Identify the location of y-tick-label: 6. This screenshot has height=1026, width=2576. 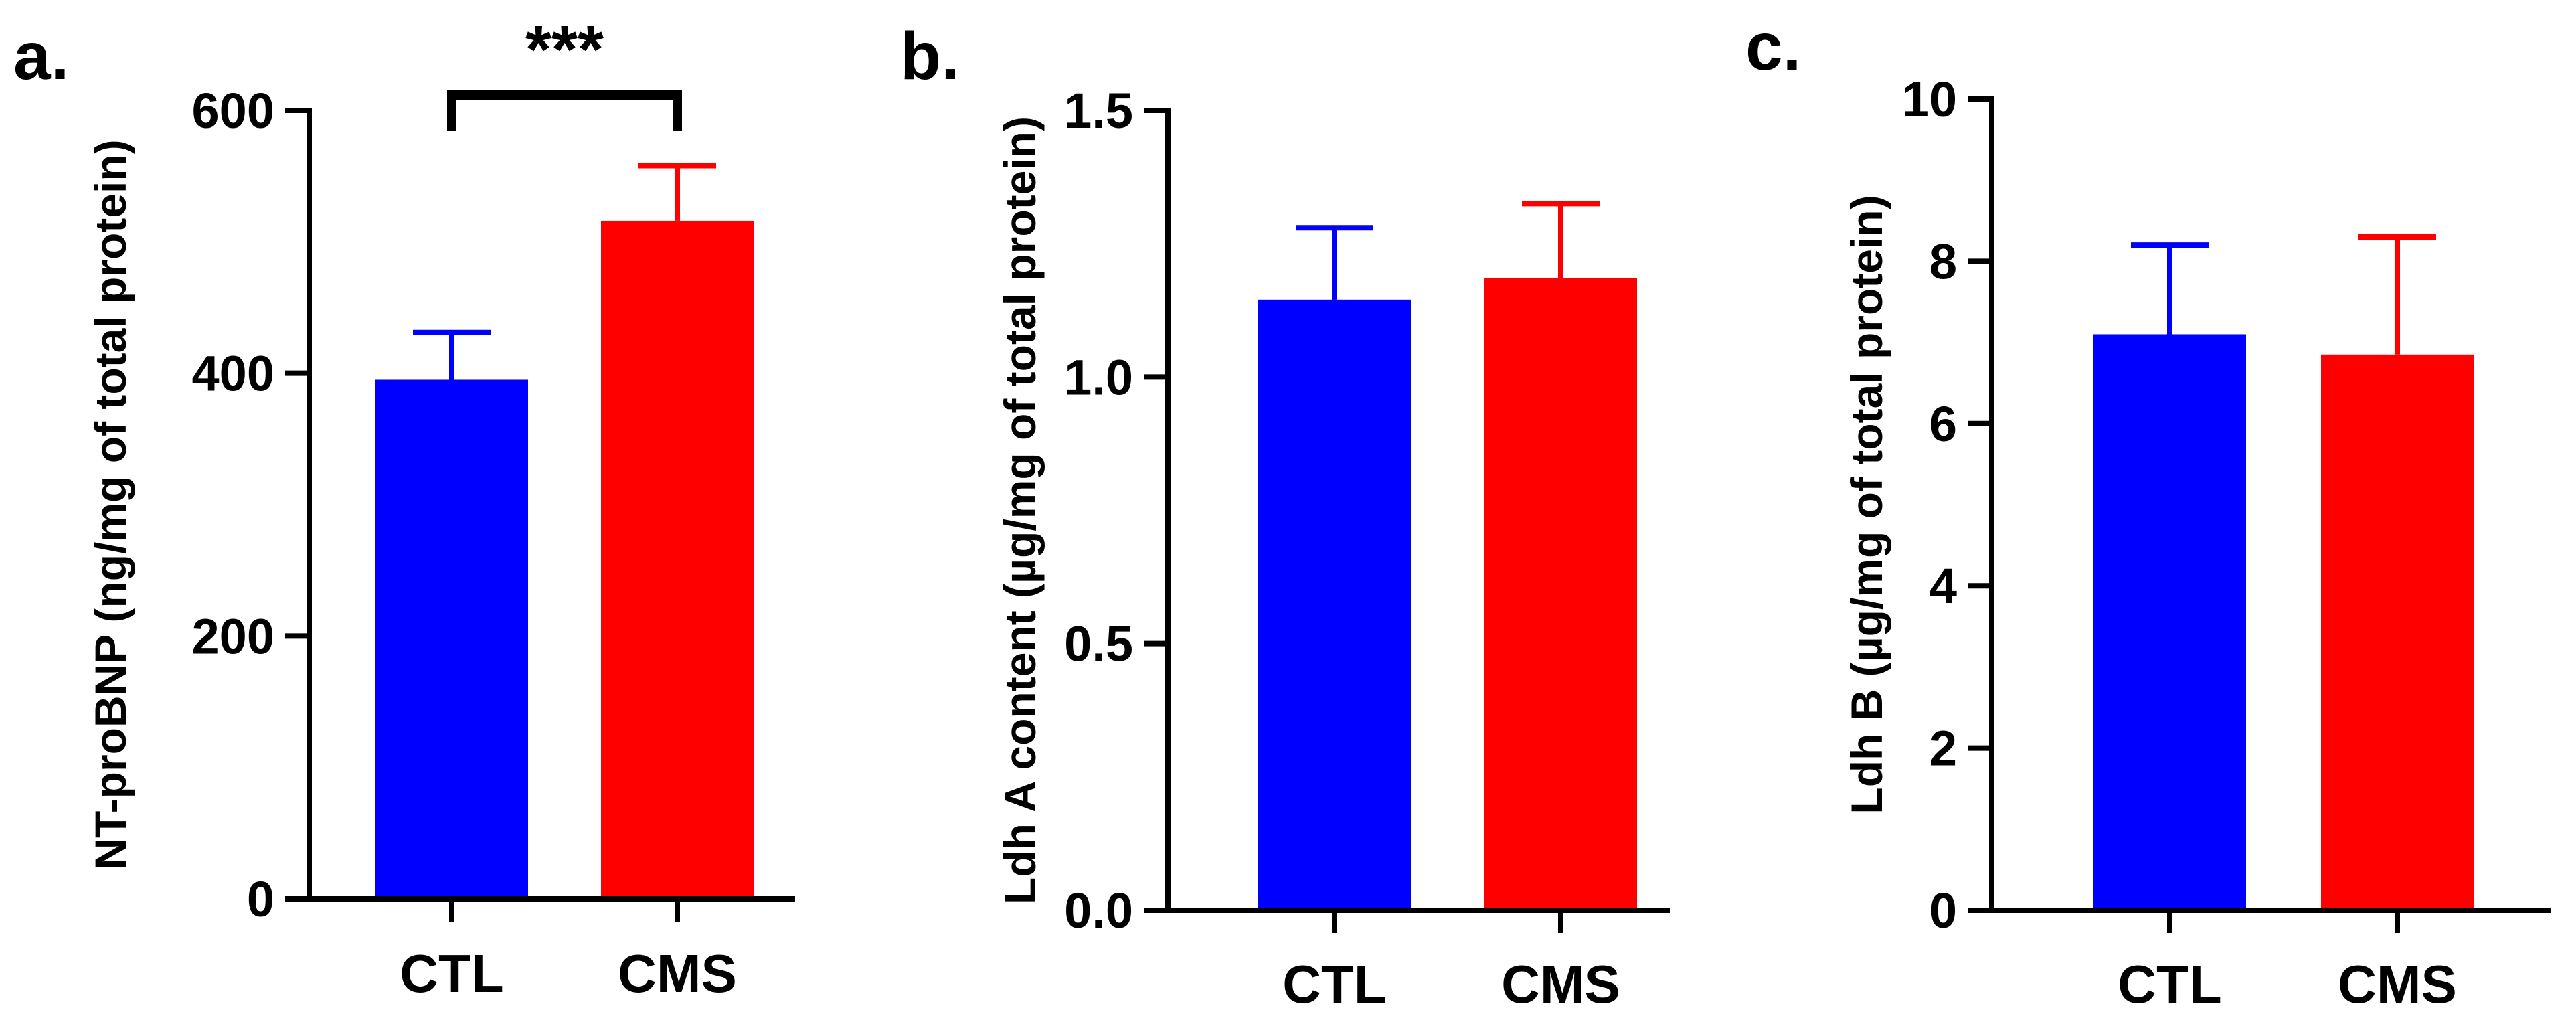
(1943, 424).